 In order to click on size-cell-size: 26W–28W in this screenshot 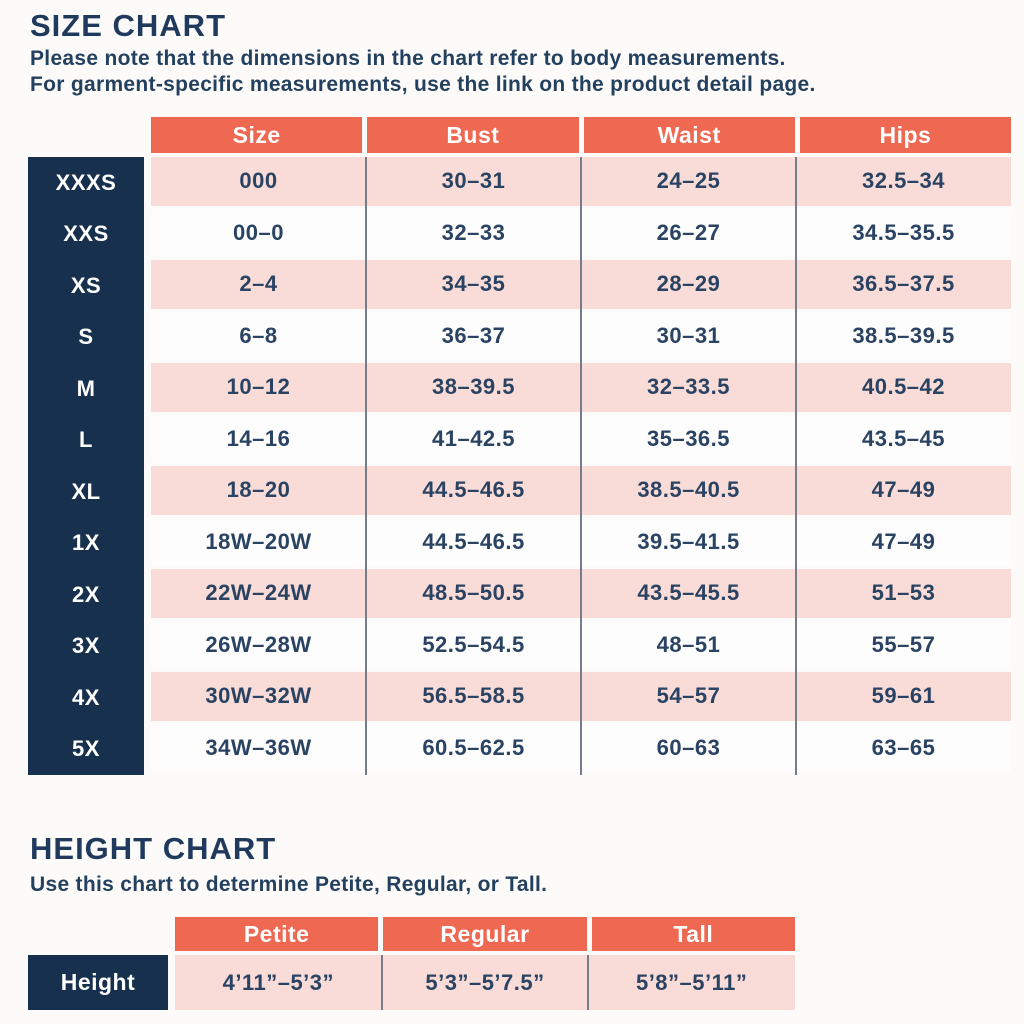, I will do `click(258, 644)`.